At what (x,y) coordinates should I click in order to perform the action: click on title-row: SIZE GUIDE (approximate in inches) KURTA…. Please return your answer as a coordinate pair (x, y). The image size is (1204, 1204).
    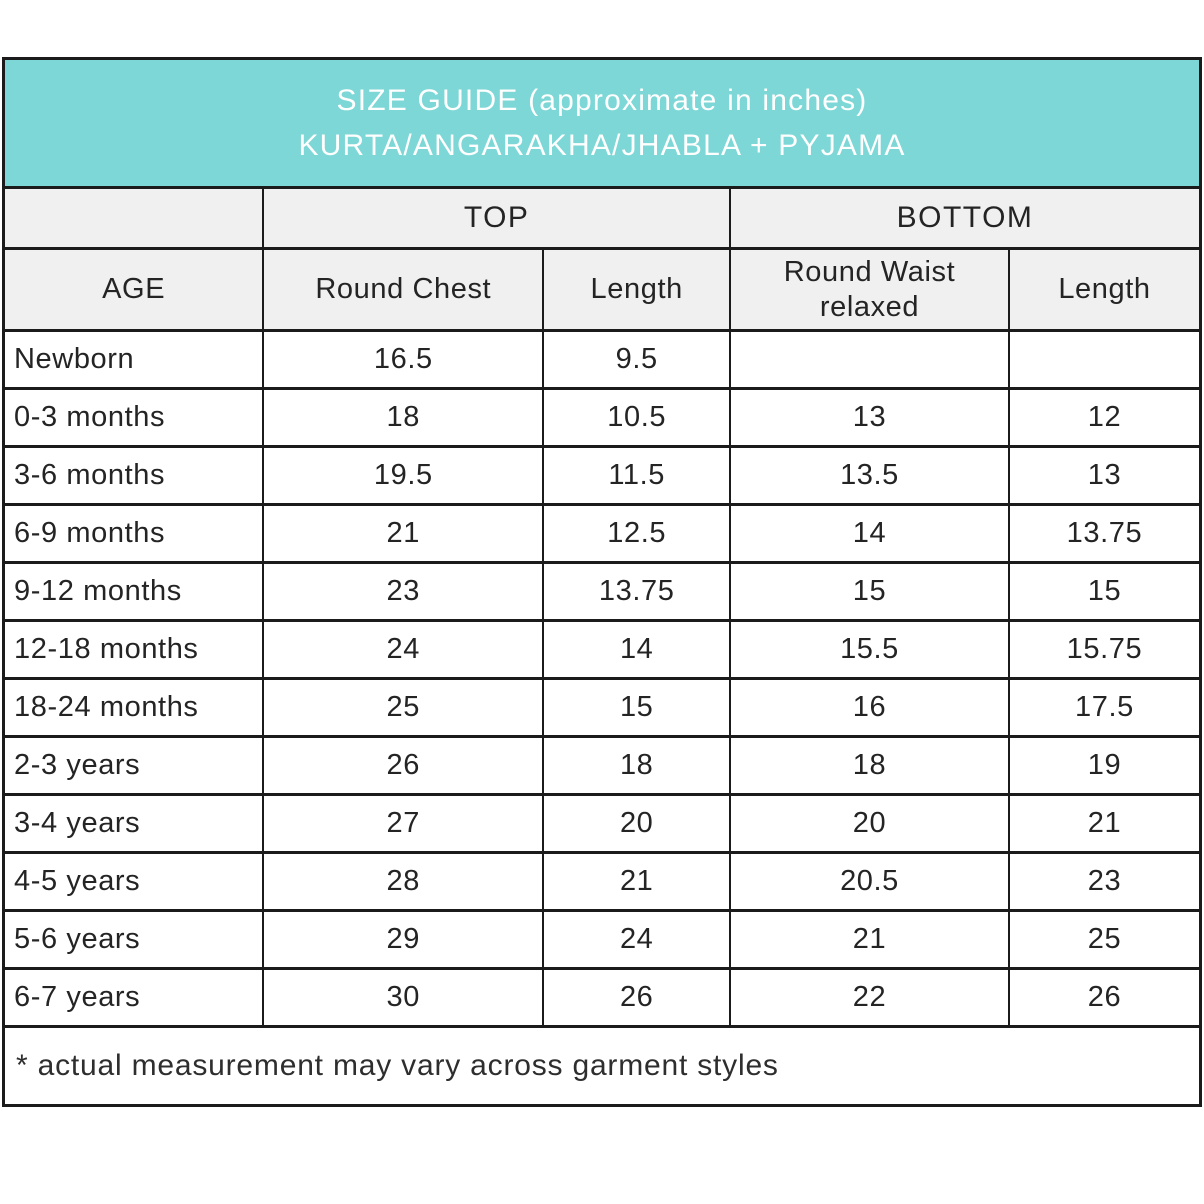
    Looking at the image, I should click on (602, 123).